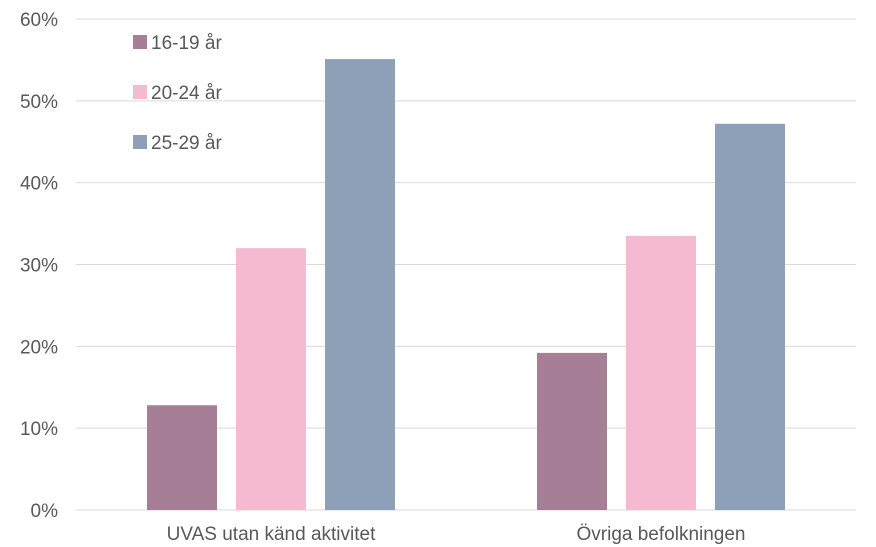  Describe the element at coordinates (39, 20) in the screenshot. I see `y-tick-label: 60%` at that location.